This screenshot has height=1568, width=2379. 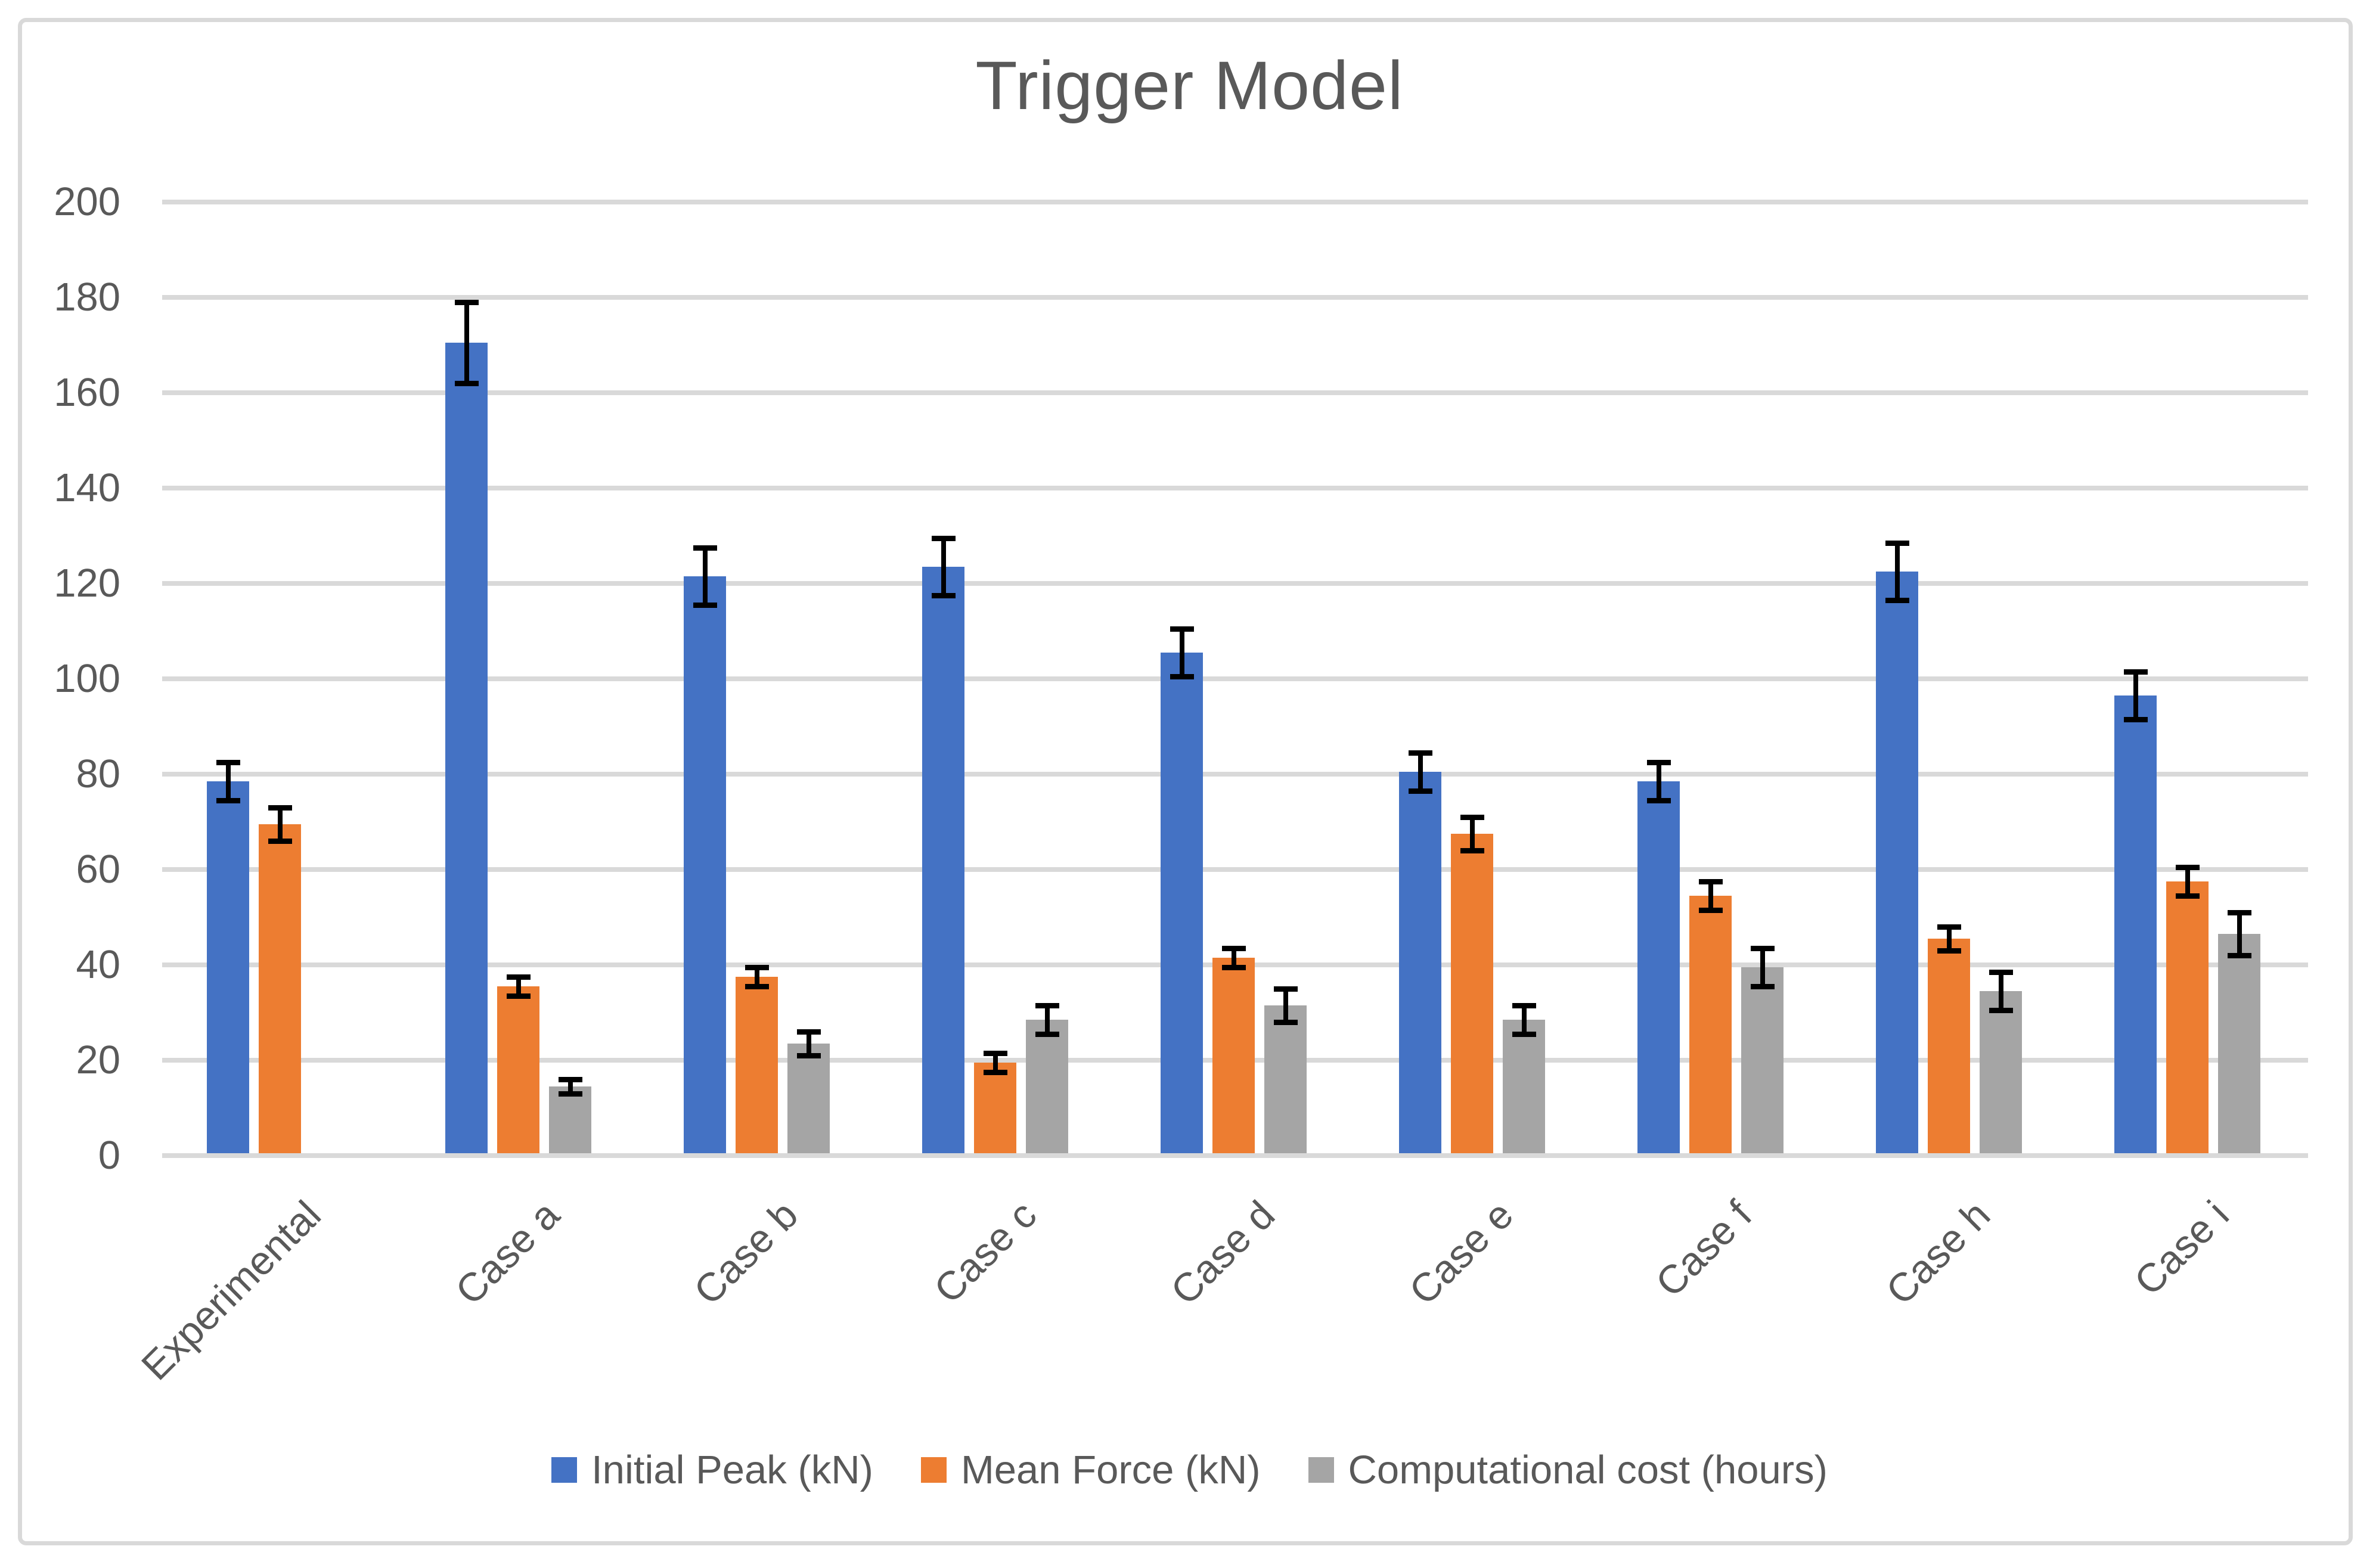 What do you see at coordinates (98, 964) in the screenshot?
I see `y-tick-label-40: 40` at bounding box center [98, 964].